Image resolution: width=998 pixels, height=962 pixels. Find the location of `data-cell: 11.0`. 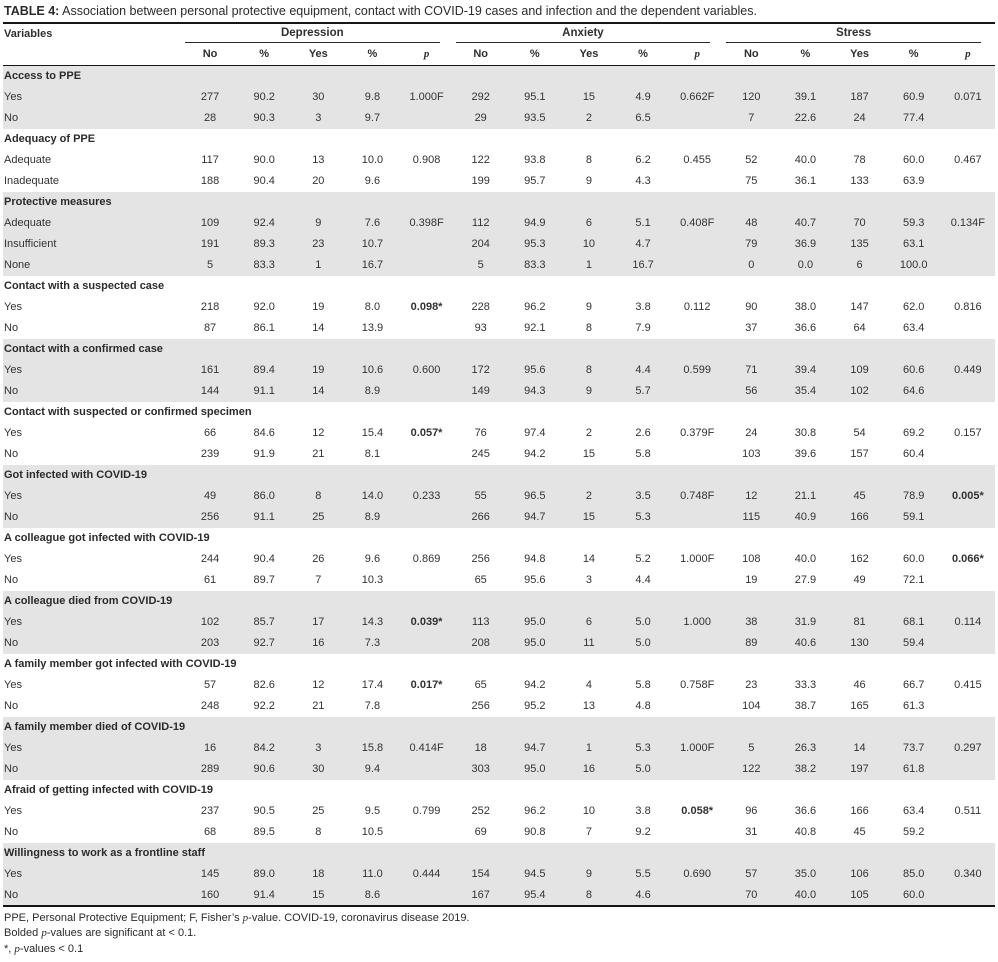

data-cell: 11.0 is located at coordinates (372, 874).